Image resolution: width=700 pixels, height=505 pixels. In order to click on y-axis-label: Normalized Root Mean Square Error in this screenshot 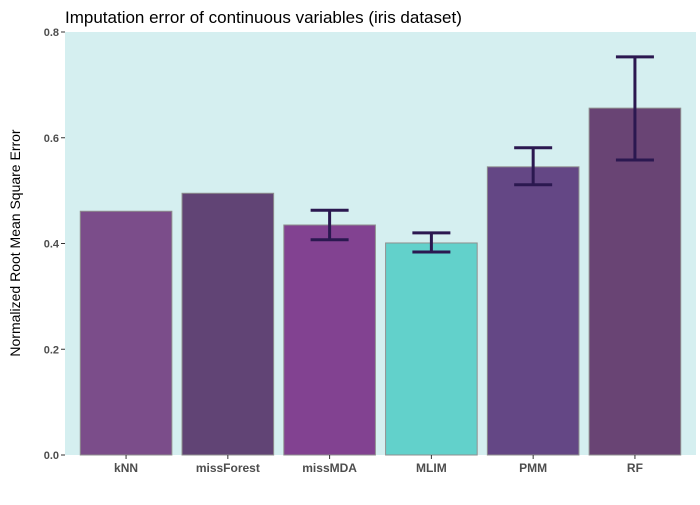, I will do `click(15, 243)`.